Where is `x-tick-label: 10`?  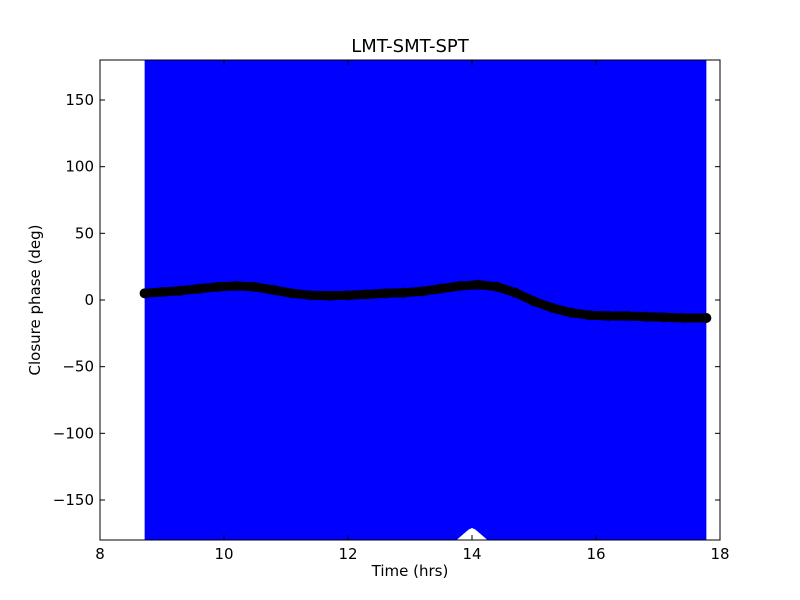
x-tick-label: 10 is located at coordinates (223, 554).